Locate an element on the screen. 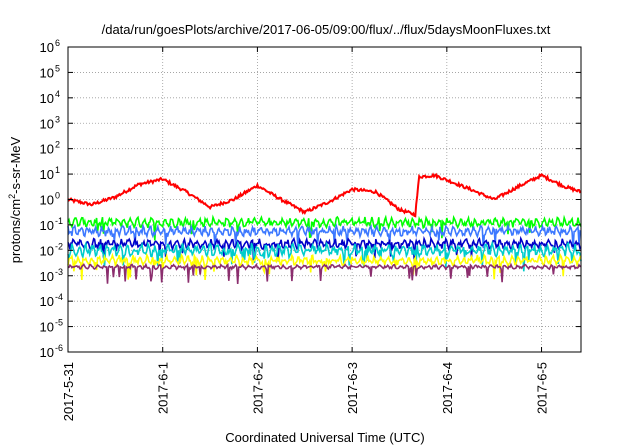 This screenshot has height=448, width=640. x-tick-label: 2017-6-4 is located at coordinates (447, 388).